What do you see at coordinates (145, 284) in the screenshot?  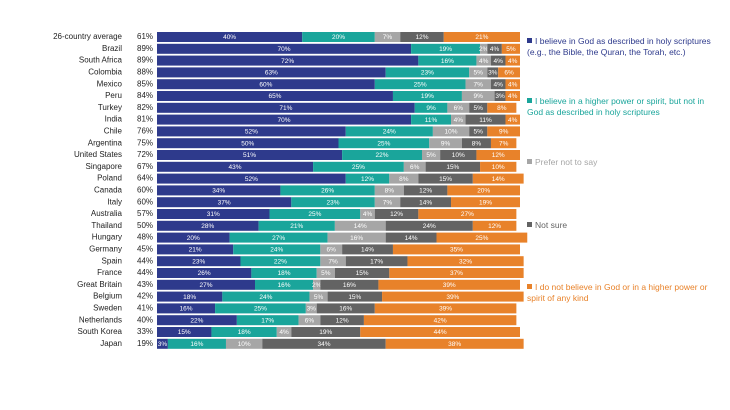 I see `row-total: 43%` at bounding box center [145, 284].